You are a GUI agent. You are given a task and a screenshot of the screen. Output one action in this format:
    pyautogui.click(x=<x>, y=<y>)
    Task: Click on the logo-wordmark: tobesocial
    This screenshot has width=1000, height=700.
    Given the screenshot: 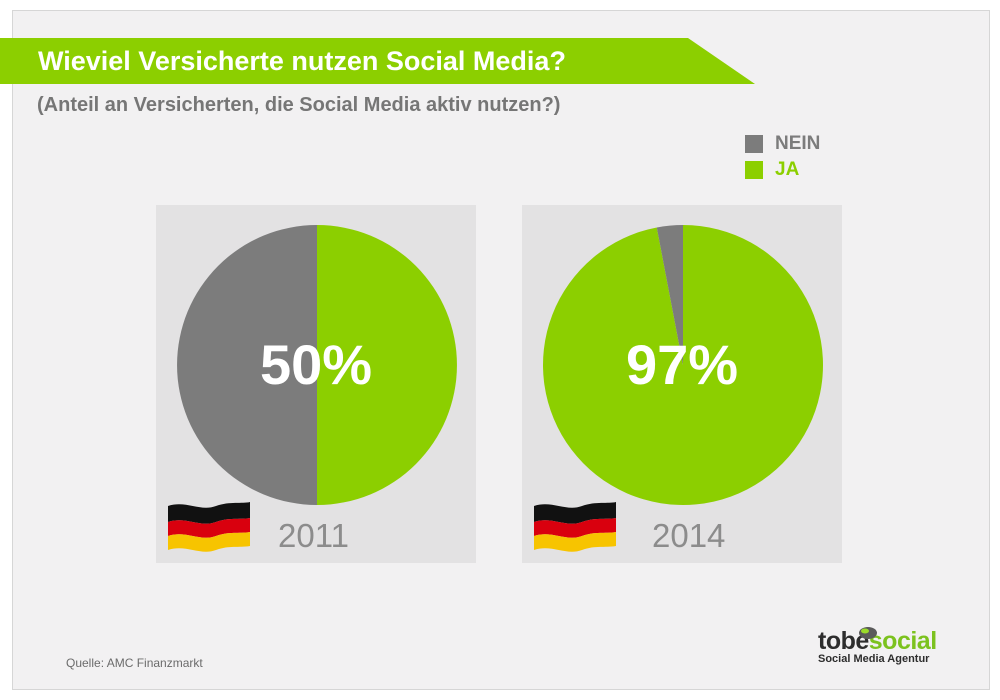 What is the action you would take?
    pyautogui.click(x=877, y=641)
    